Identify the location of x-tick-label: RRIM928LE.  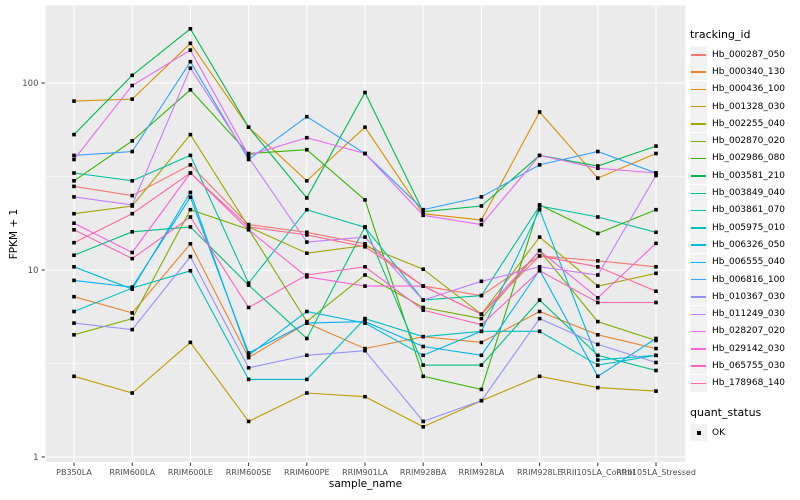
(539, 472).